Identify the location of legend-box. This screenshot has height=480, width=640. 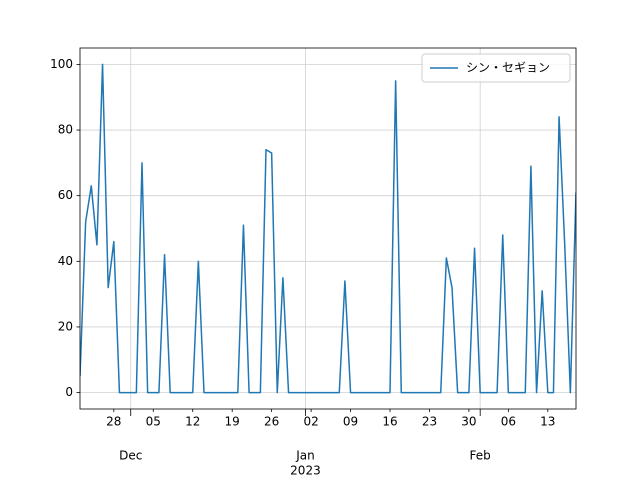
(496, 68).